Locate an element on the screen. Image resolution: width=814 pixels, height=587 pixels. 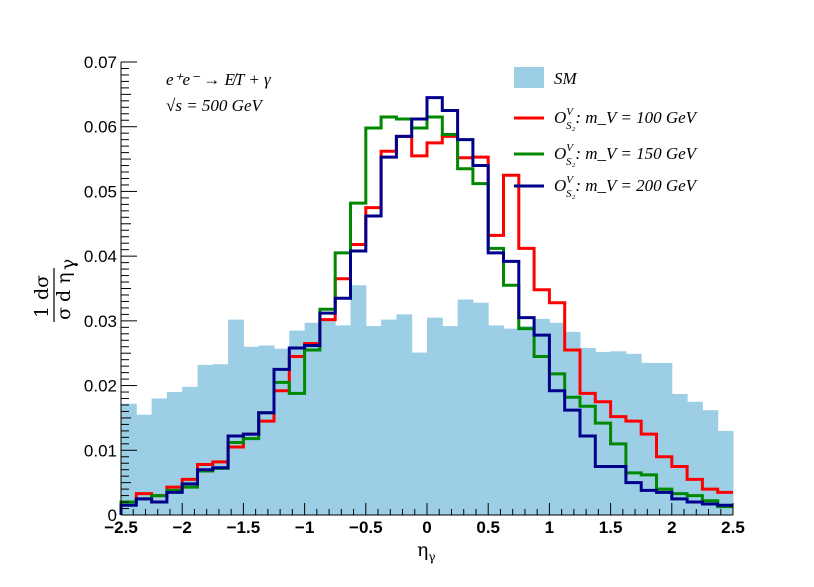
y-tick-label: 0.06 is located at coordinates (100, 127).